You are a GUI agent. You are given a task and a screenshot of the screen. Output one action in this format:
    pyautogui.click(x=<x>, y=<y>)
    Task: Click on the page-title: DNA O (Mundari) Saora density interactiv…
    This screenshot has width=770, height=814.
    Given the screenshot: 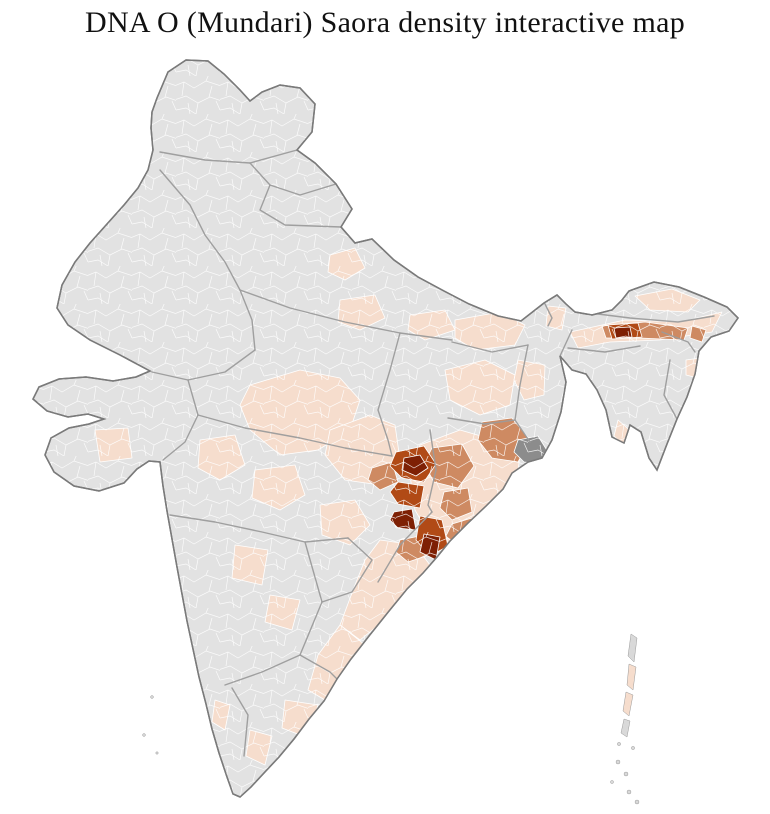 What is the action you would take?
    pyautogui.click(x=384, y=22)
    